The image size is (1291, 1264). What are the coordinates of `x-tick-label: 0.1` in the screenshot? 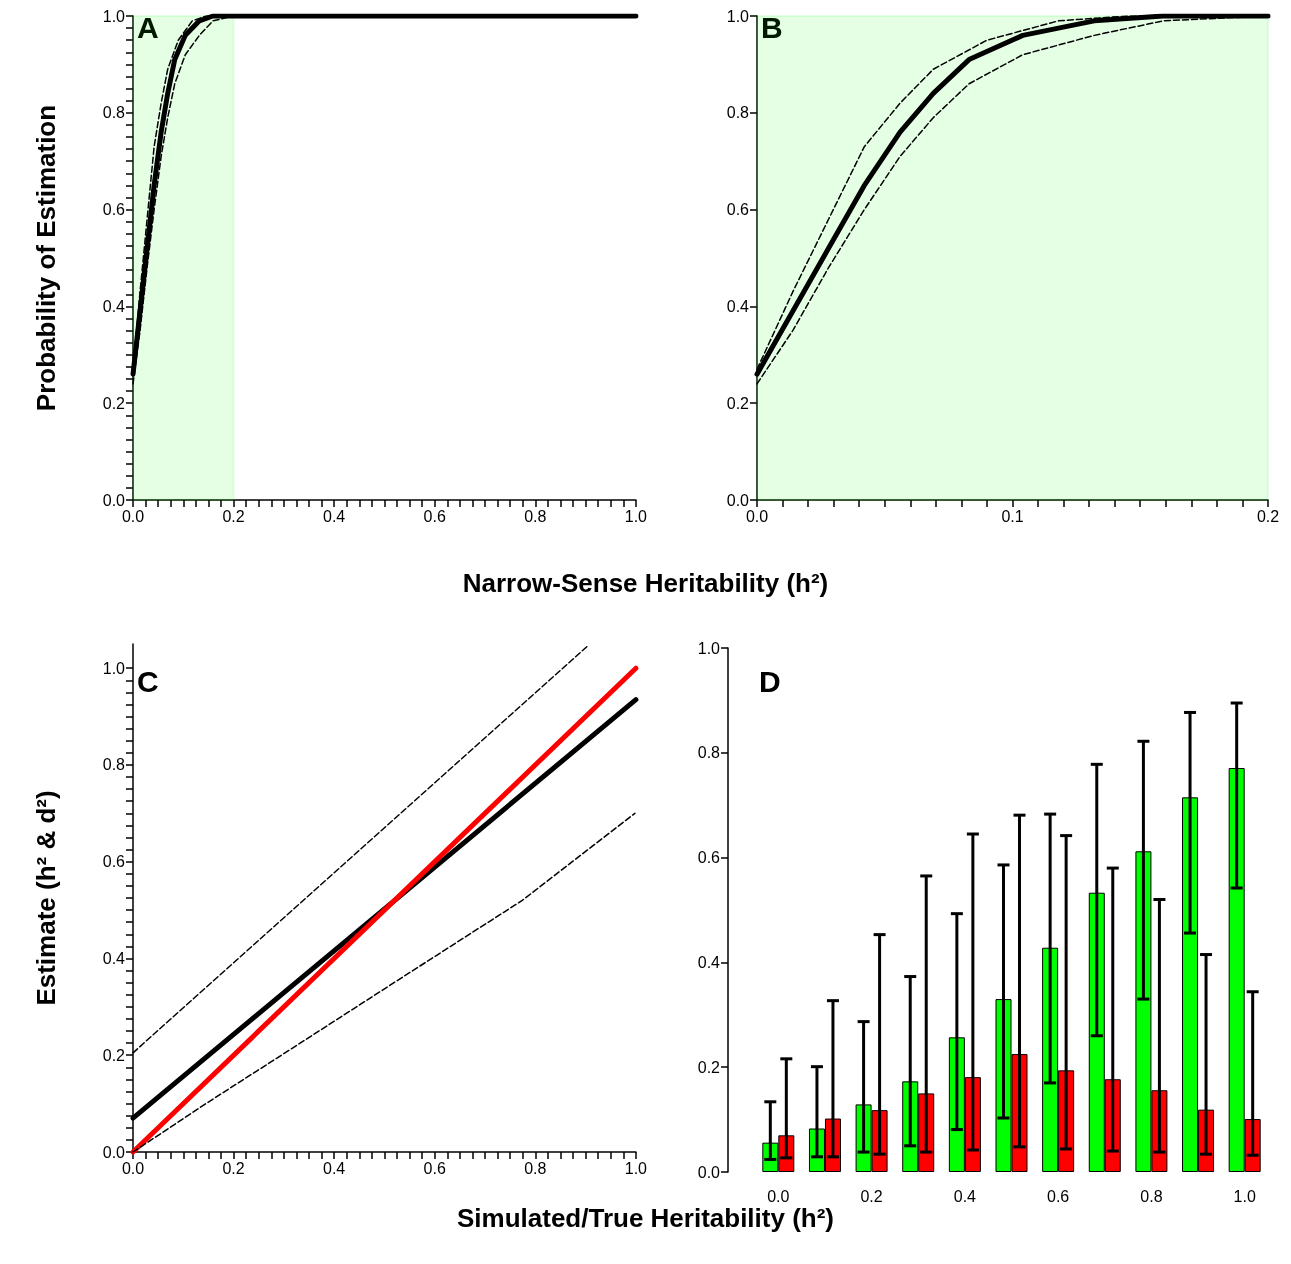 It's located at (1012, 516).